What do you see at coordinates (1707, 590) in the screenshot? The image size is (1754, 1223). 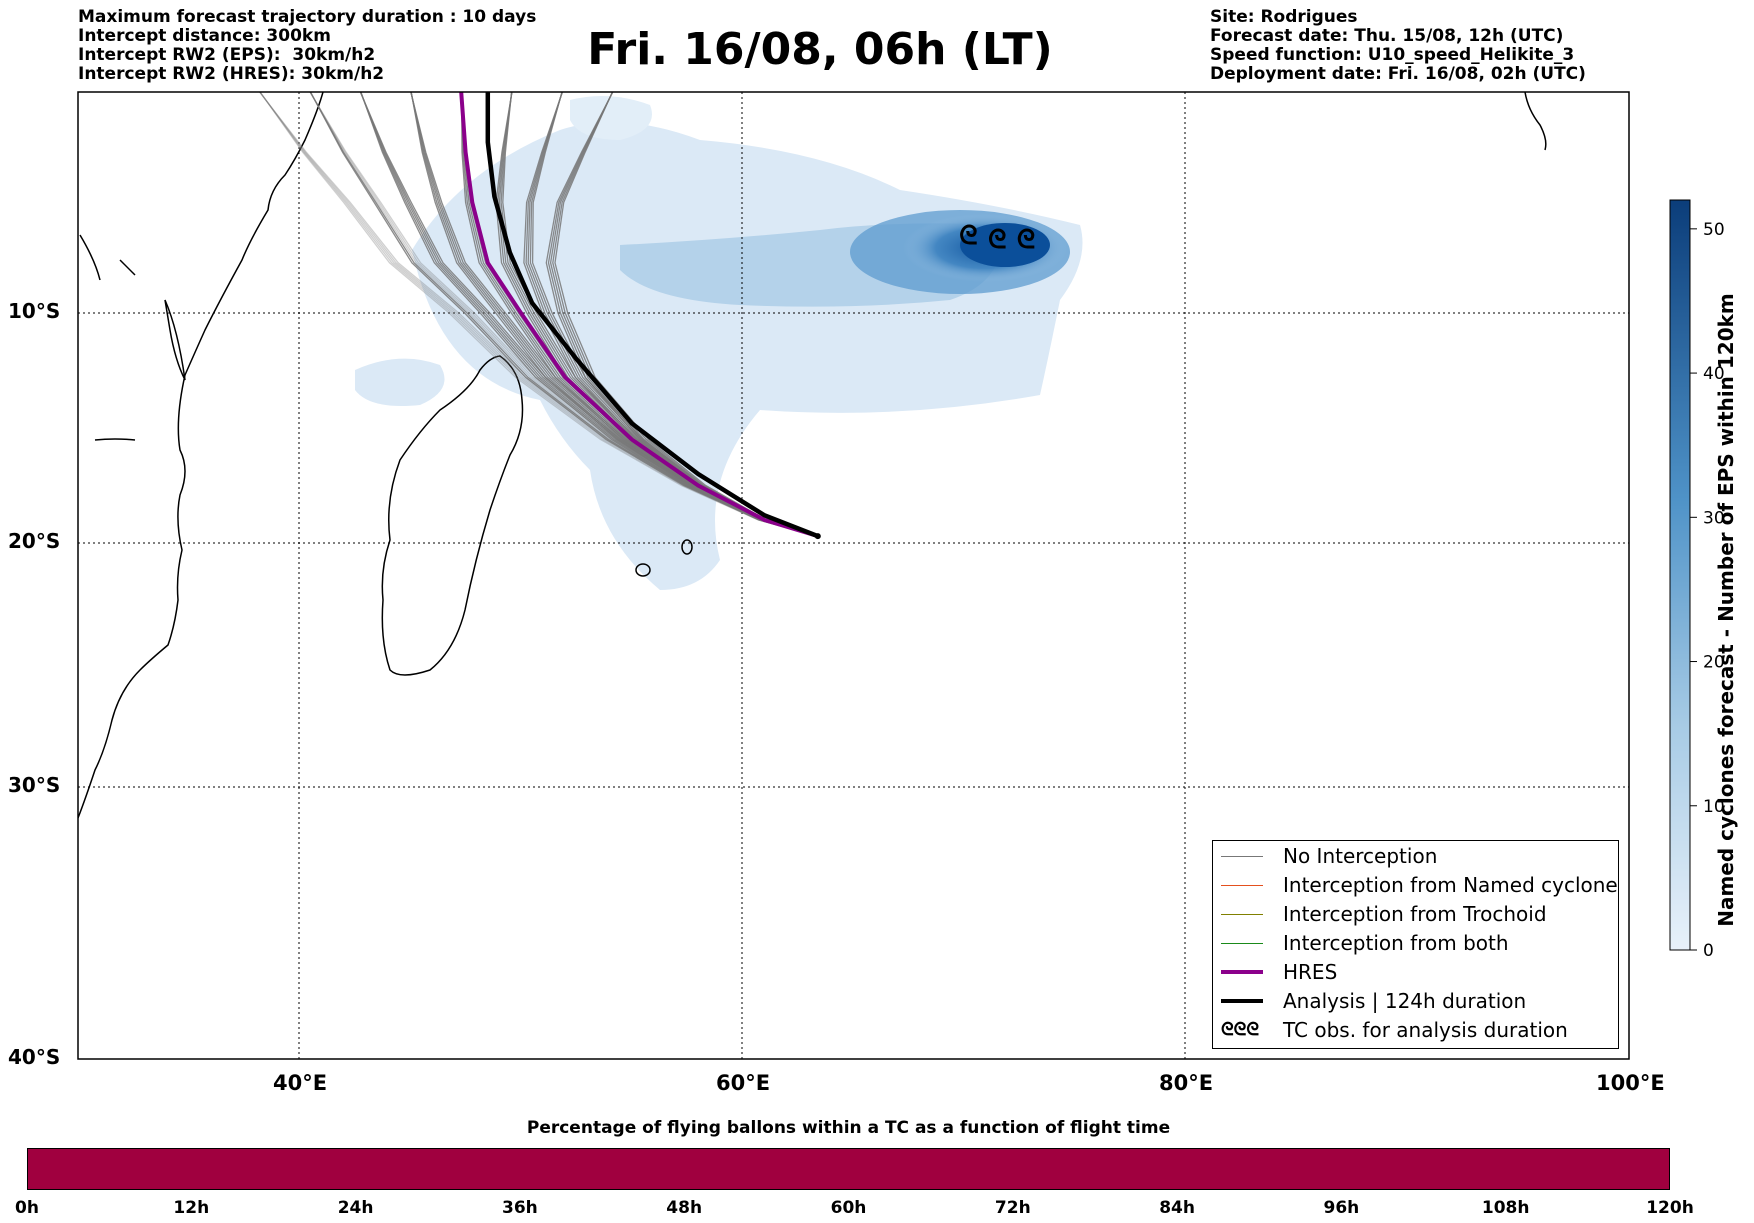 I see `colorbar-ticks: 0 10 20 30 40 50` at bounding box center [1707, 590].